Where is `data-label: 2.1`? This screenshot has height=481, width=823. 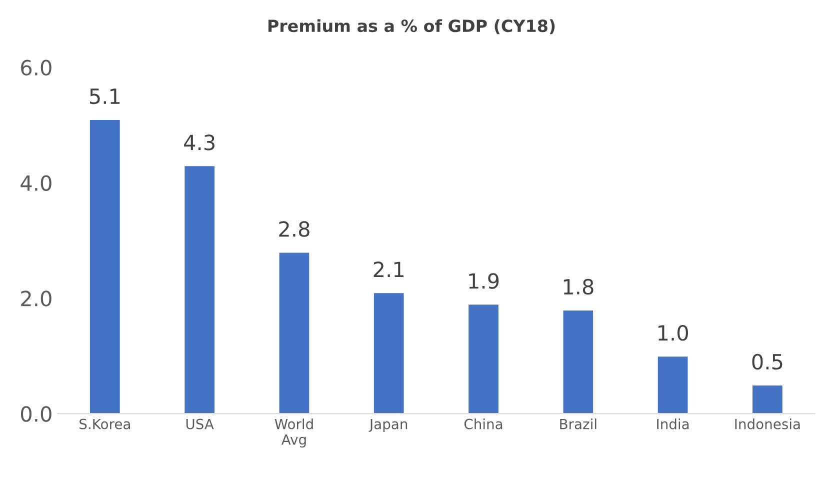 data-label: 2.1 is located at coordinates (389, 270).